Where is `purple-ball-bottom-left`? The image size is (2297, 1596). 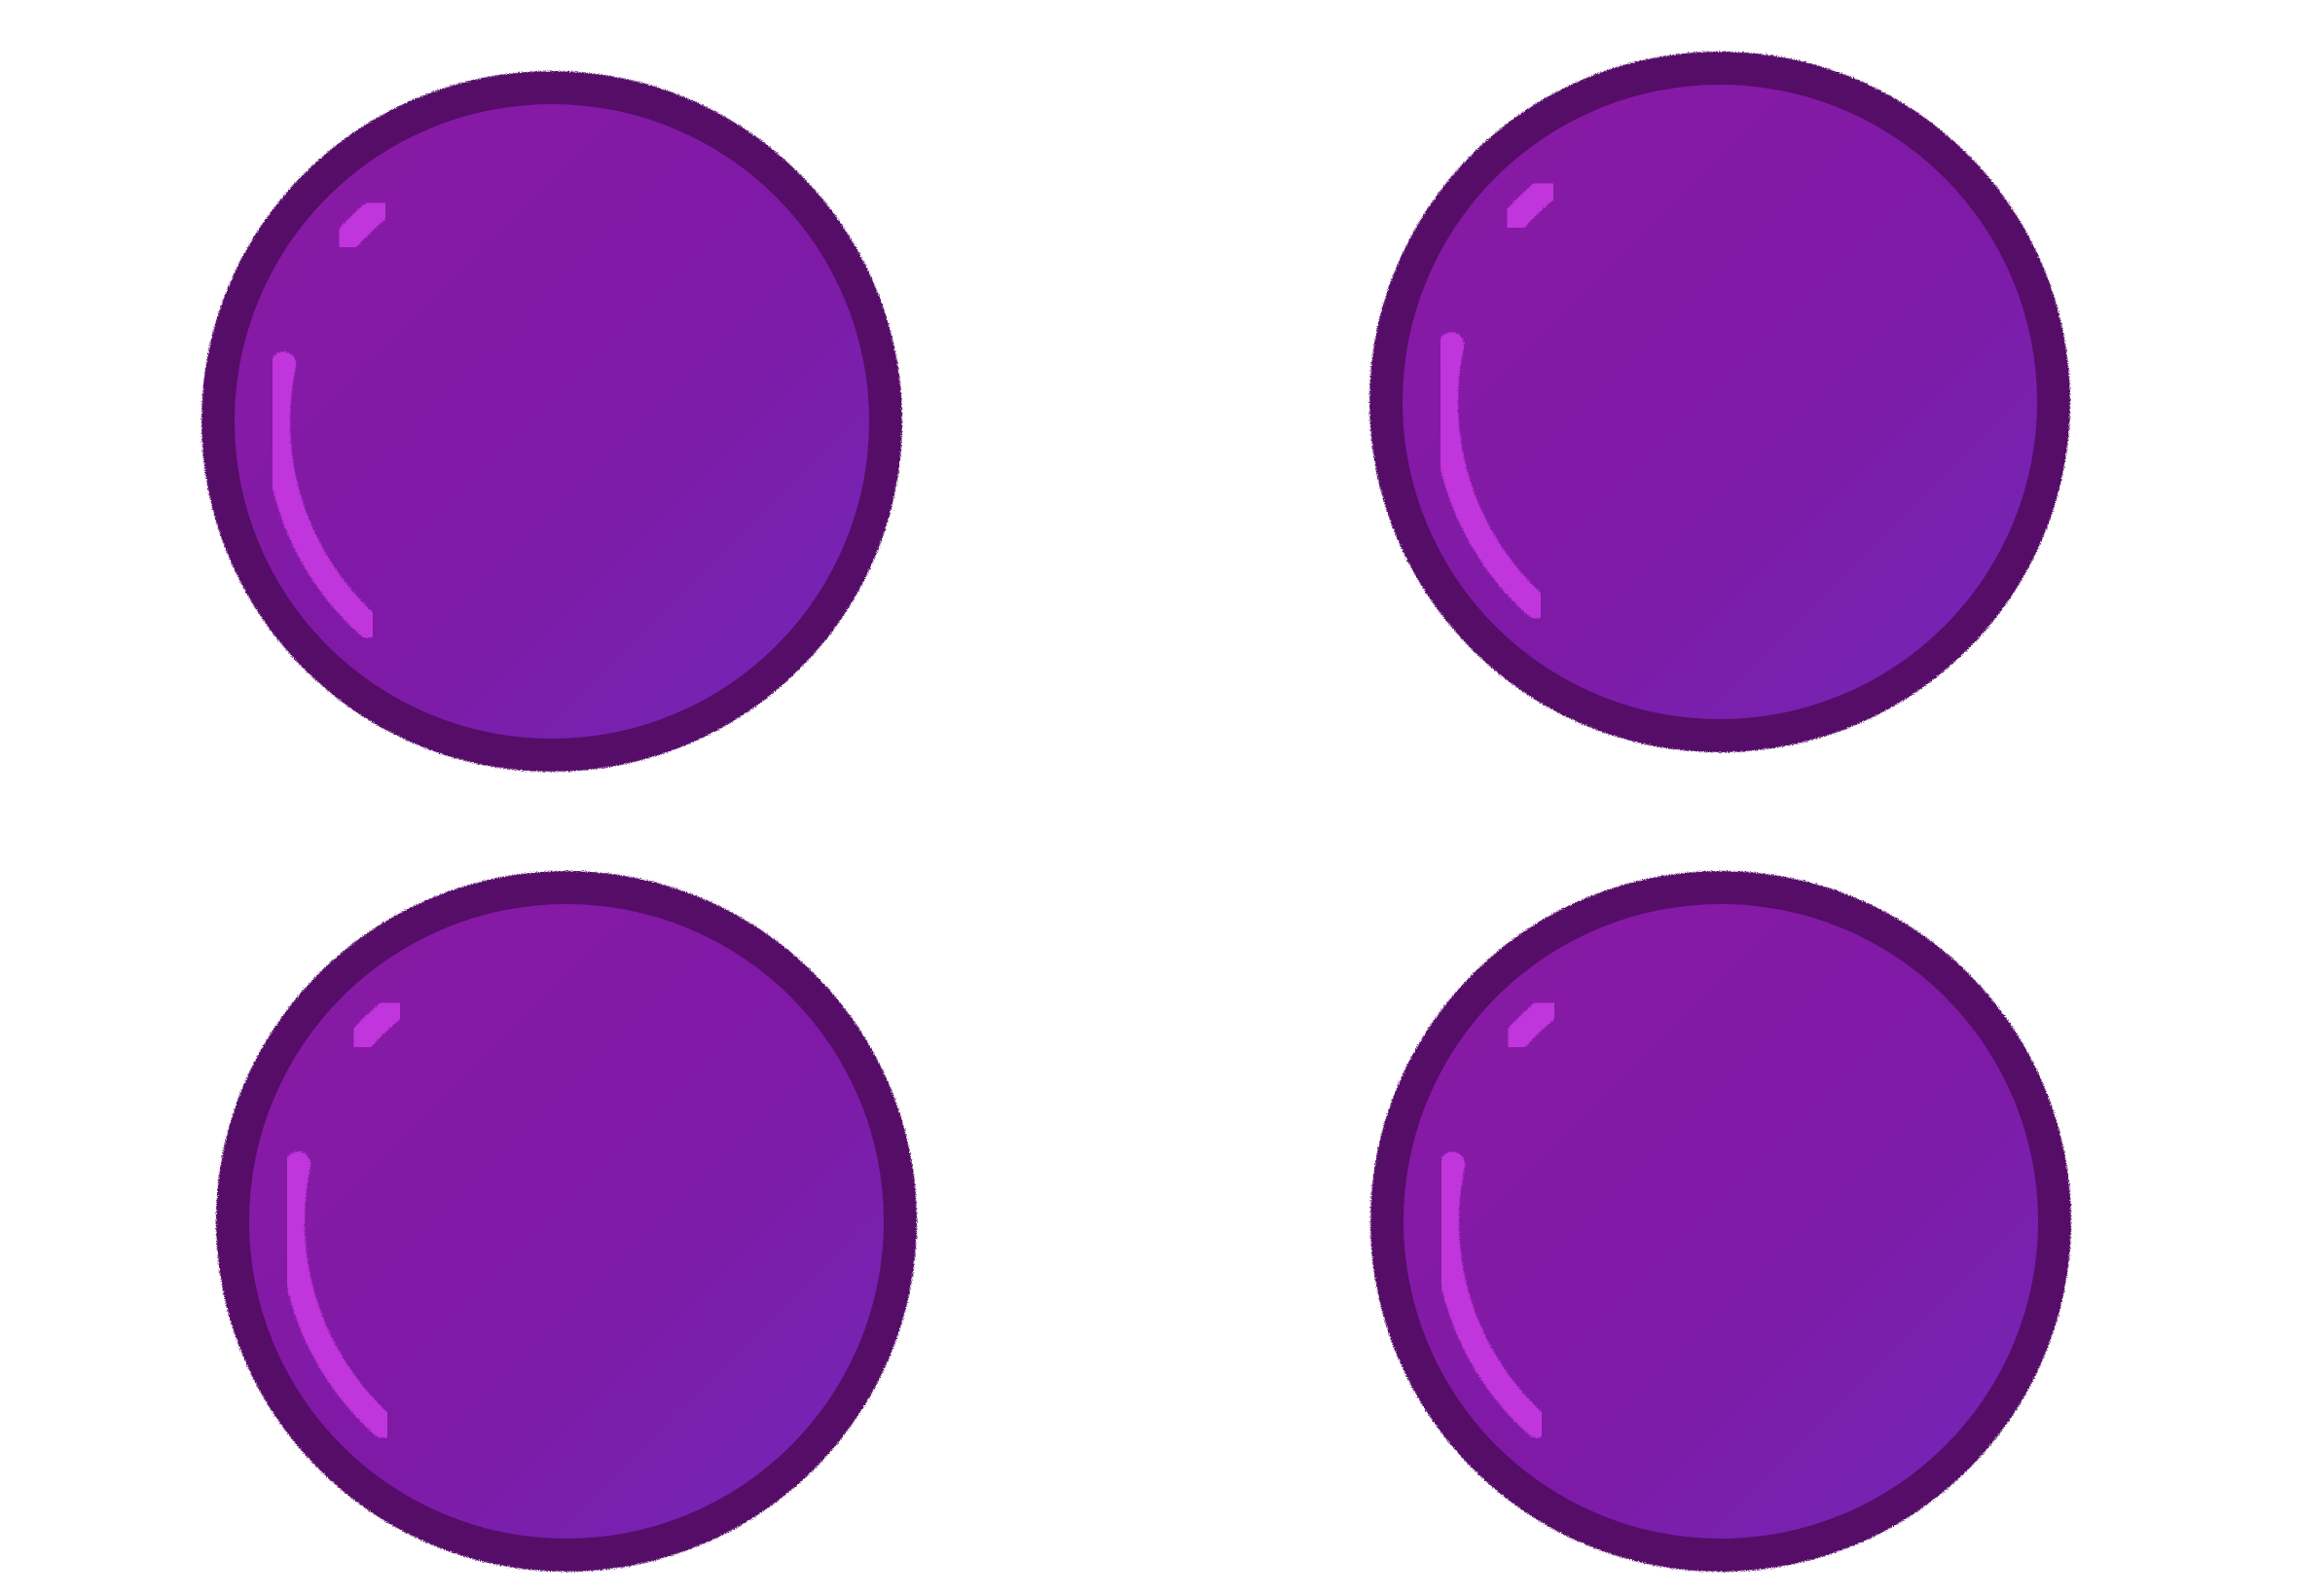 purple-ball-bottom-left is located at coordinates (566, 1222).